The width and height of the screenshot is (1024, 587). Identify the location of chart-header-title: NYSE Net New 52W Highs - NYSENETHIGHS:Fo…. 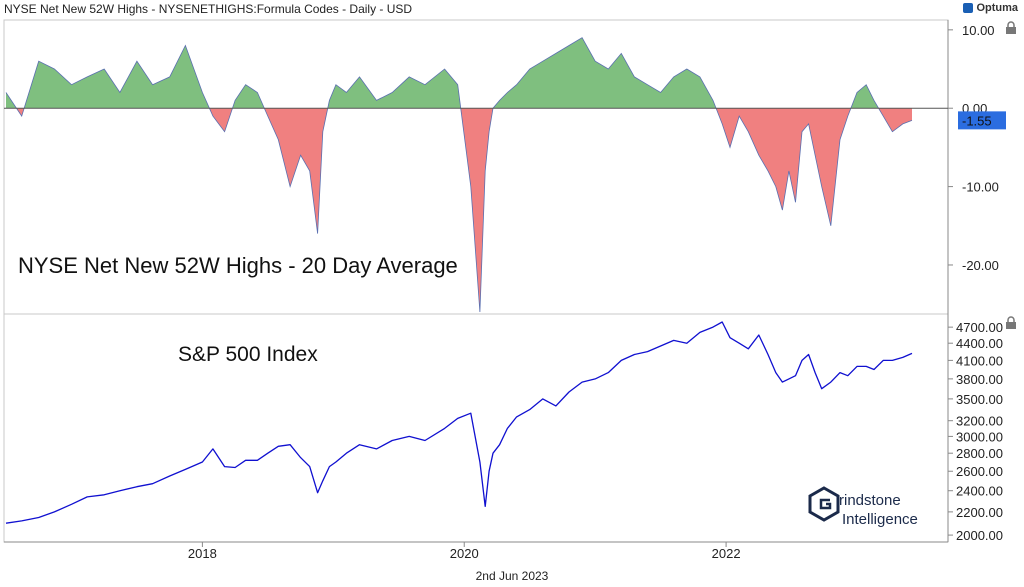
(208, 9).